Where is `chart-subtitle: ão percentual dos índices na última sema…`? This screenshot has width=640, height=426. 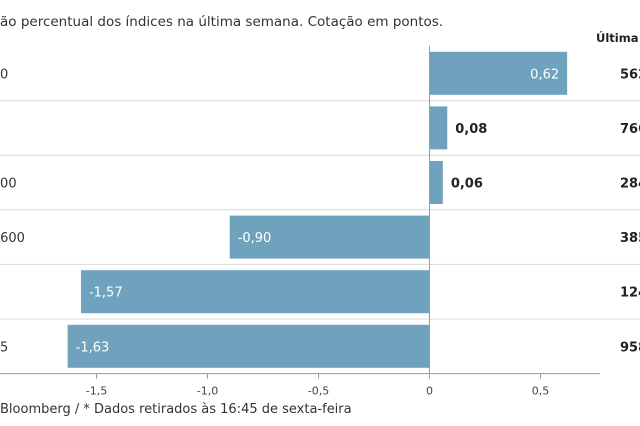
chart-subtitle: ão percentual dos índices na última sema… is located at coordinates (222, 22).